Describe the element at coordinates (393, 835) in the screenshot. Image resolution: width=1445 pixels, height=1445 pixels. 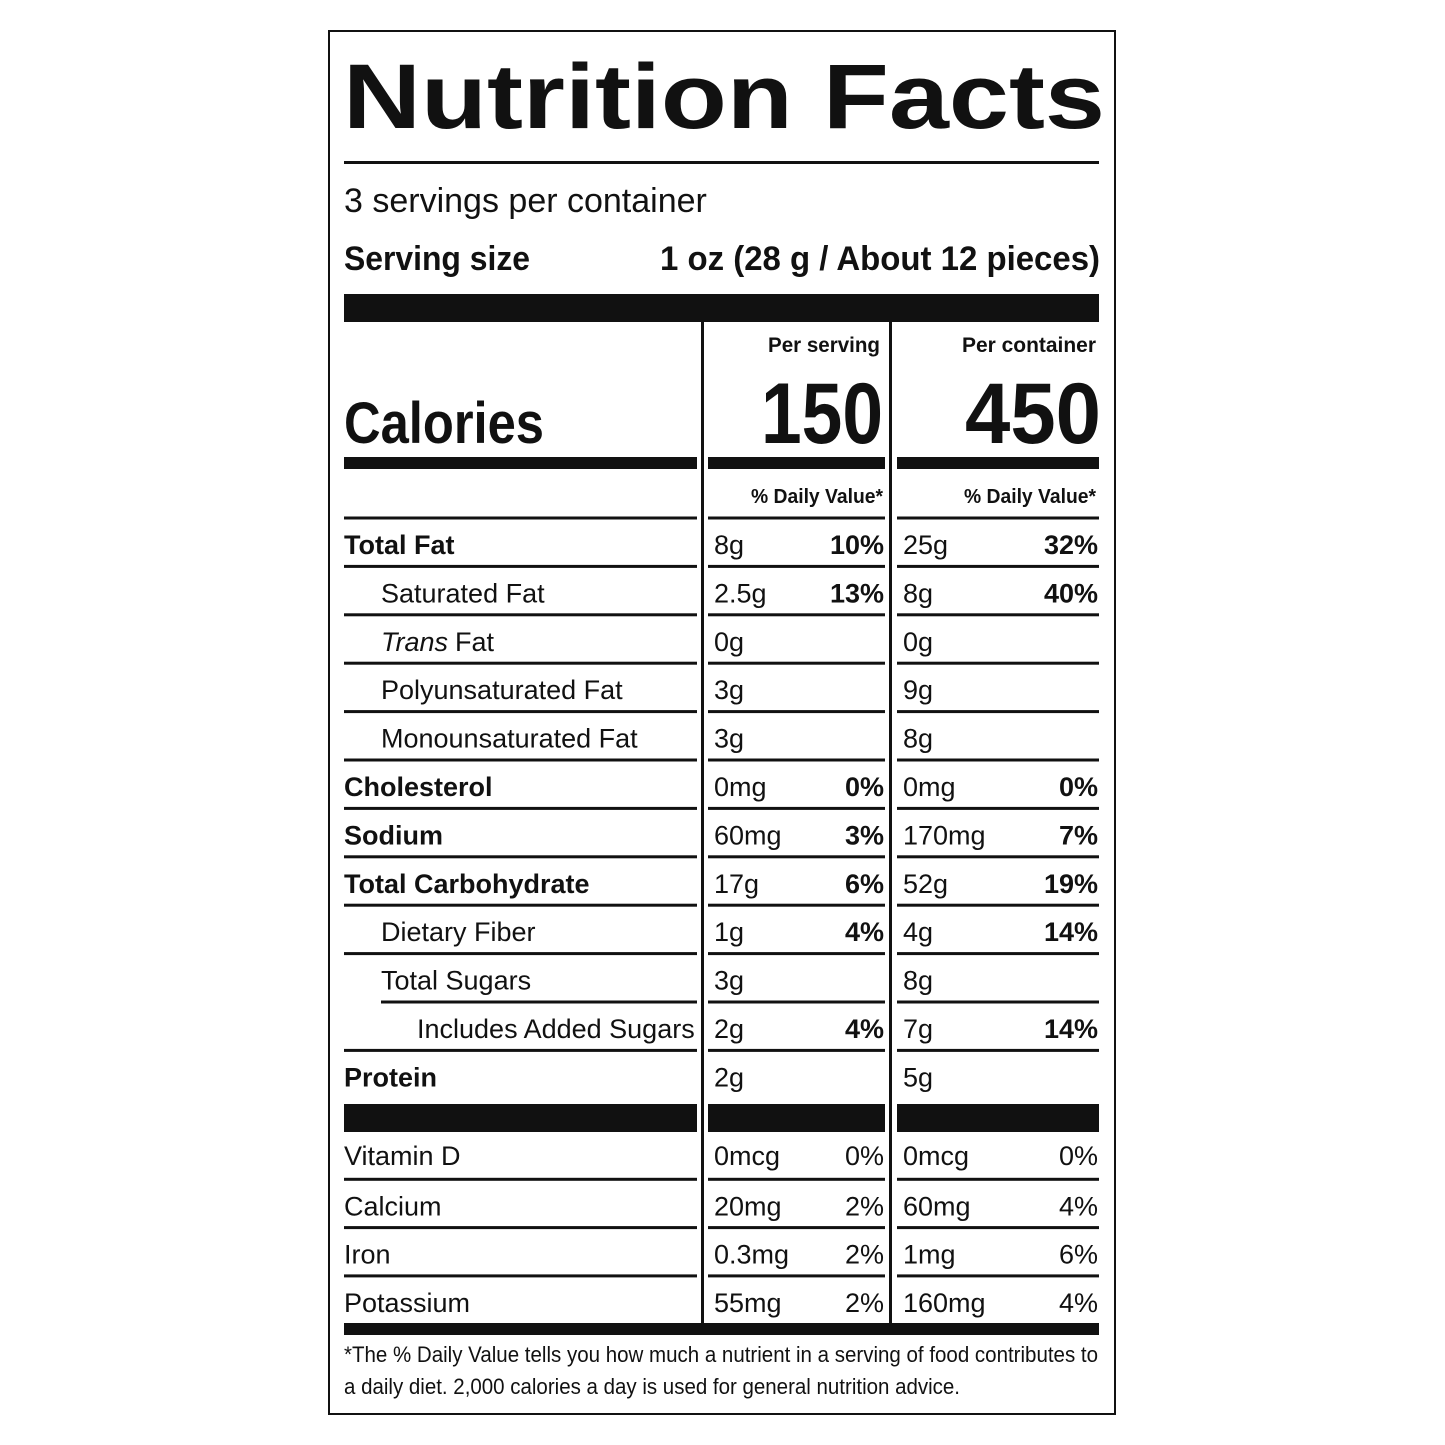
I see `nutrient-name: Sodium` at that location.